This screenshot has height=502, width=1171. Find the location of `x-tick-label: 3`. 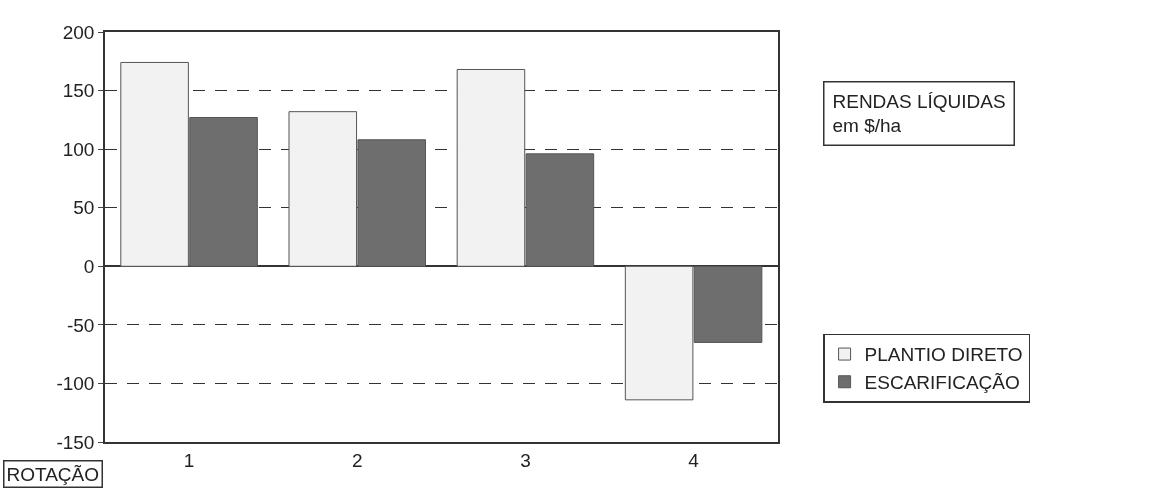

x-tick-label: 3 is located at coordinates (525, 460).